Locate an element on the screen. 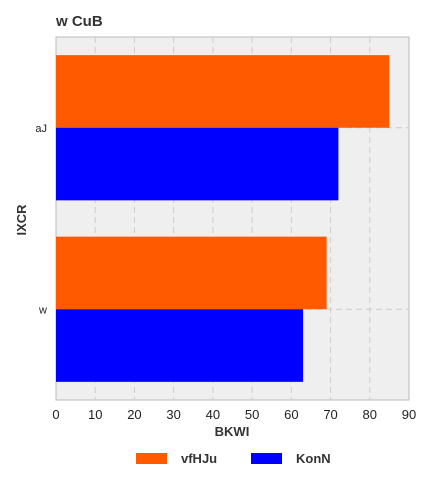 Image resolution: width=432 pixels, height=504 pixels. x-tick-label: 30 is located at coordinates (173, 414).